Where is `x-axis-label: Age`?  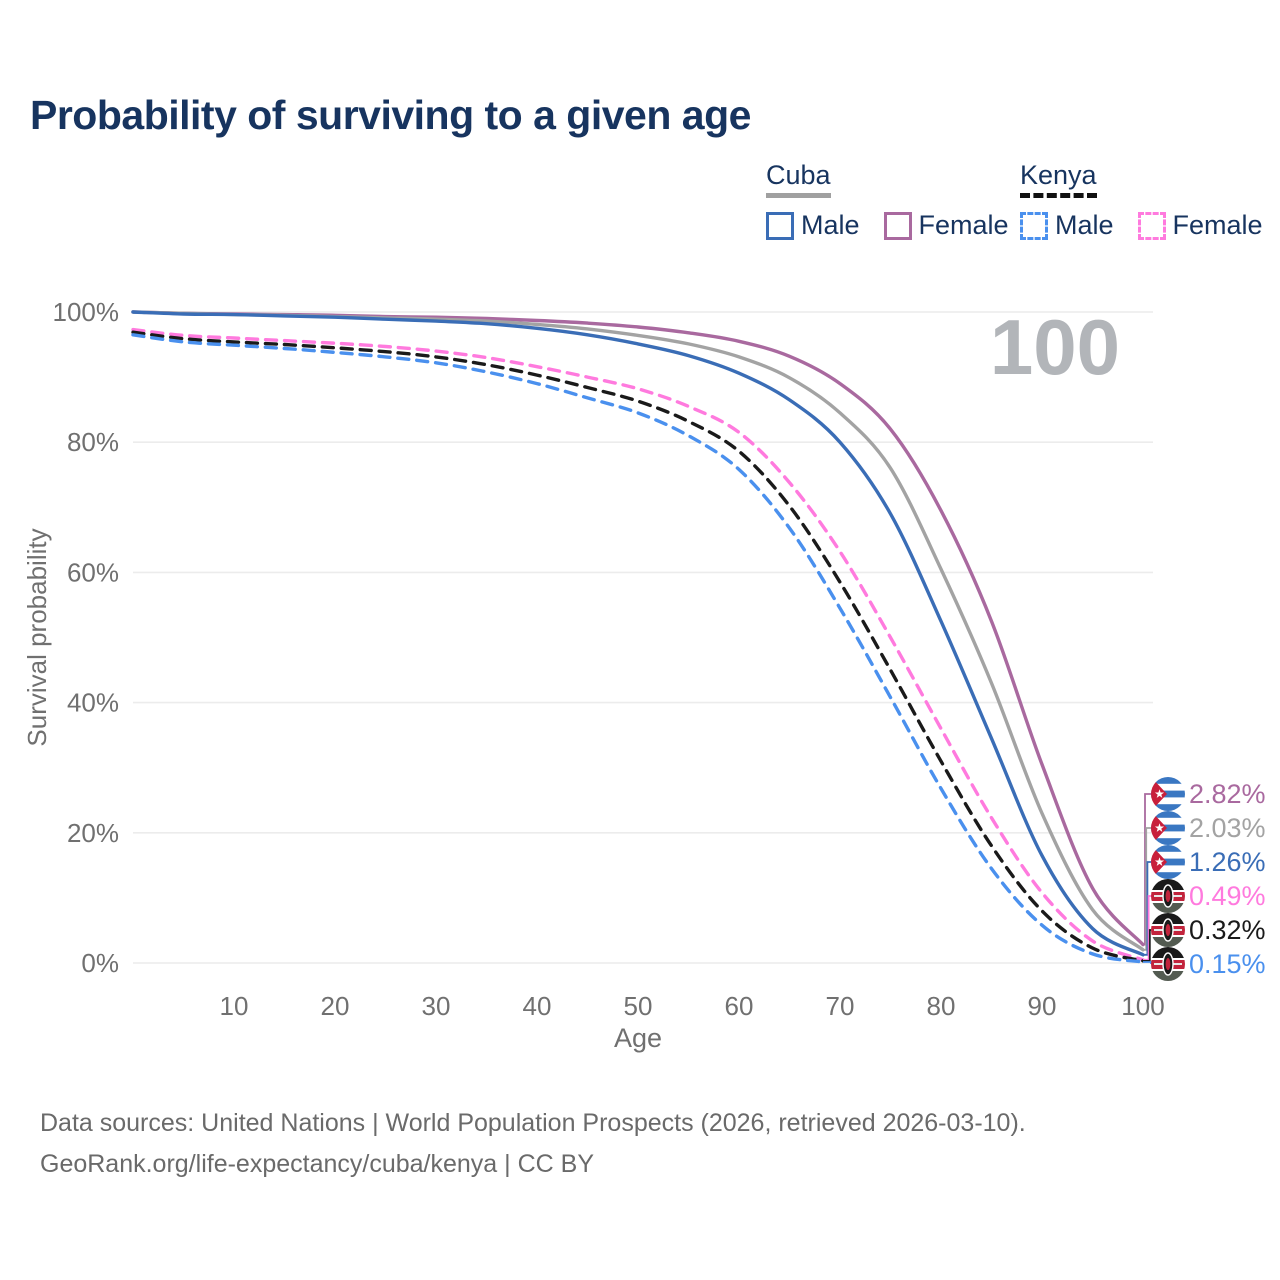 x-axis-label: Age is located at coordinates (638, 1038).